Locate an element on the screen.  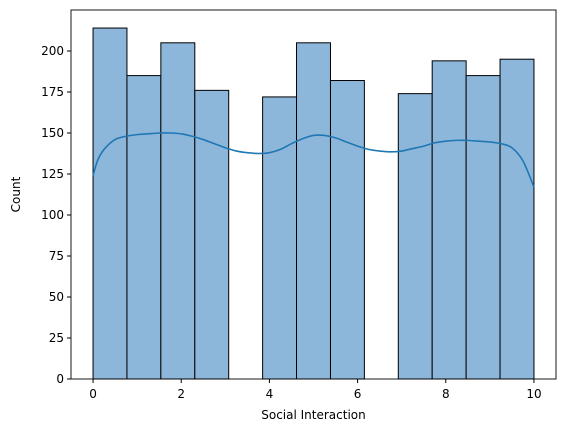
x-tick-label: 2 is located at coordinates (181, 394).